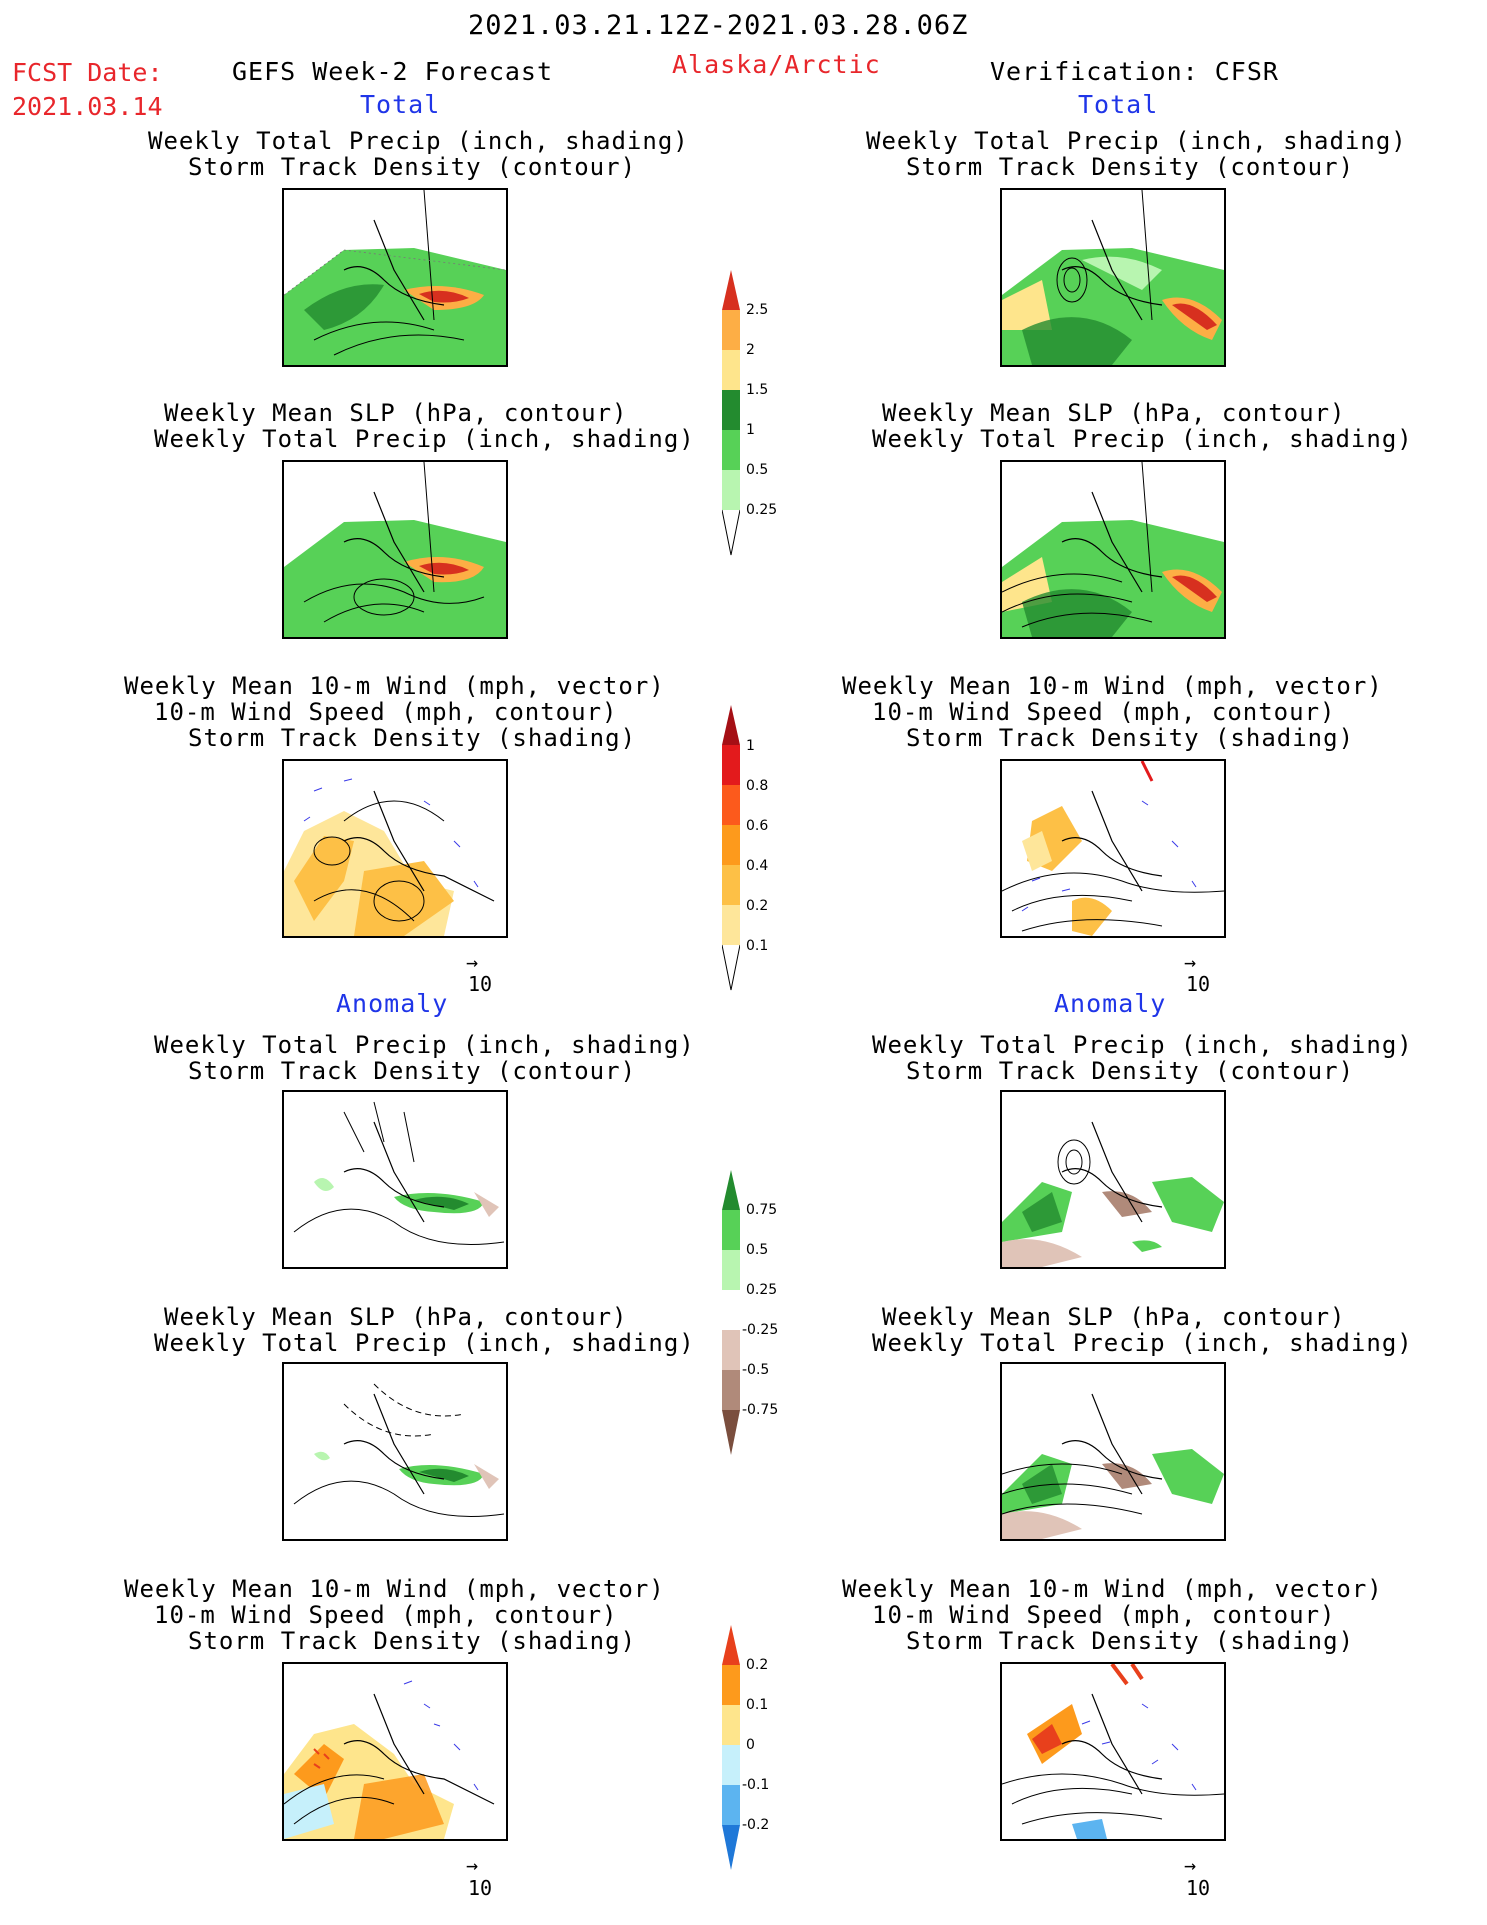 This screenshot has width=1487, height=1925. I want to click on title-l4-a: Weekly Total Precip (inch, shading), so click(424, 1045).